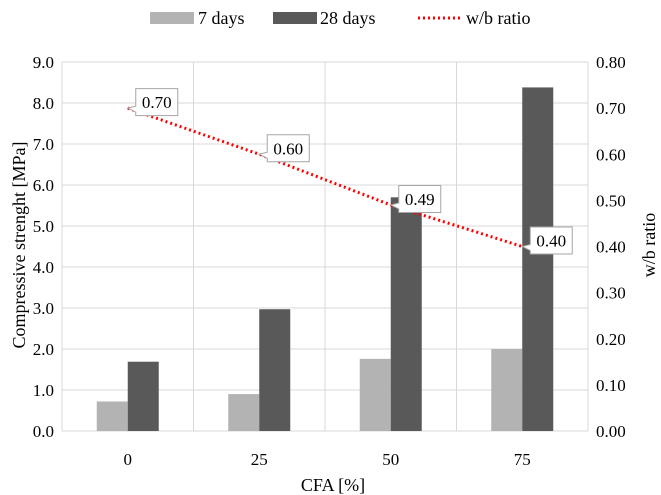 This screenshot has height=495, width=661. What do you see at coordinates (649, 245) in the screenshot?
I see `y2-axis-label: w/b ratio` at bounding box center [649, 245].